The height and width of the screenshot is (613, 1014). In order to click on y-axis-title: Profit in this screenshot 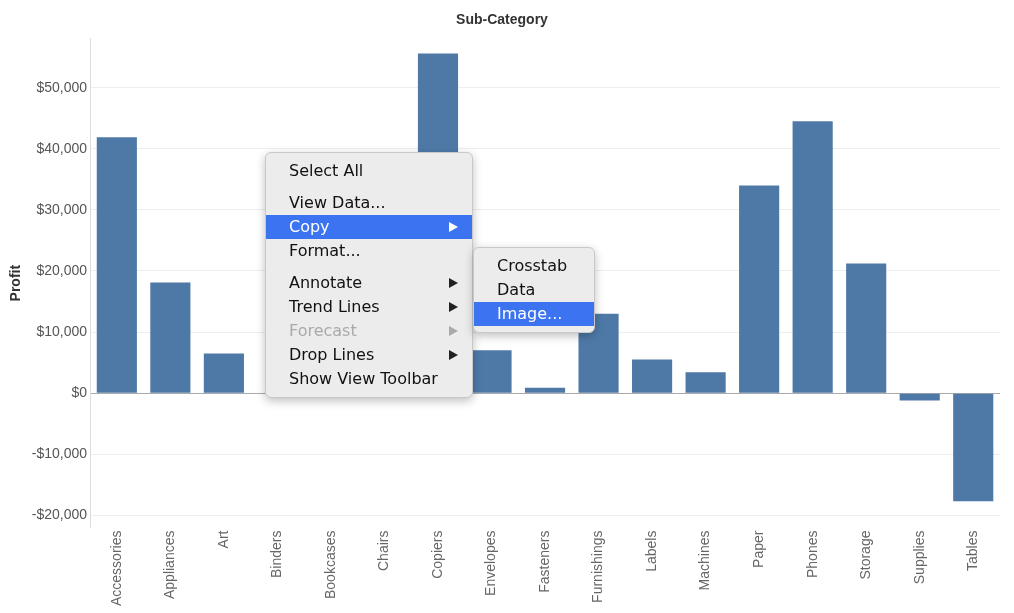, I will do `click(15, 283)`.